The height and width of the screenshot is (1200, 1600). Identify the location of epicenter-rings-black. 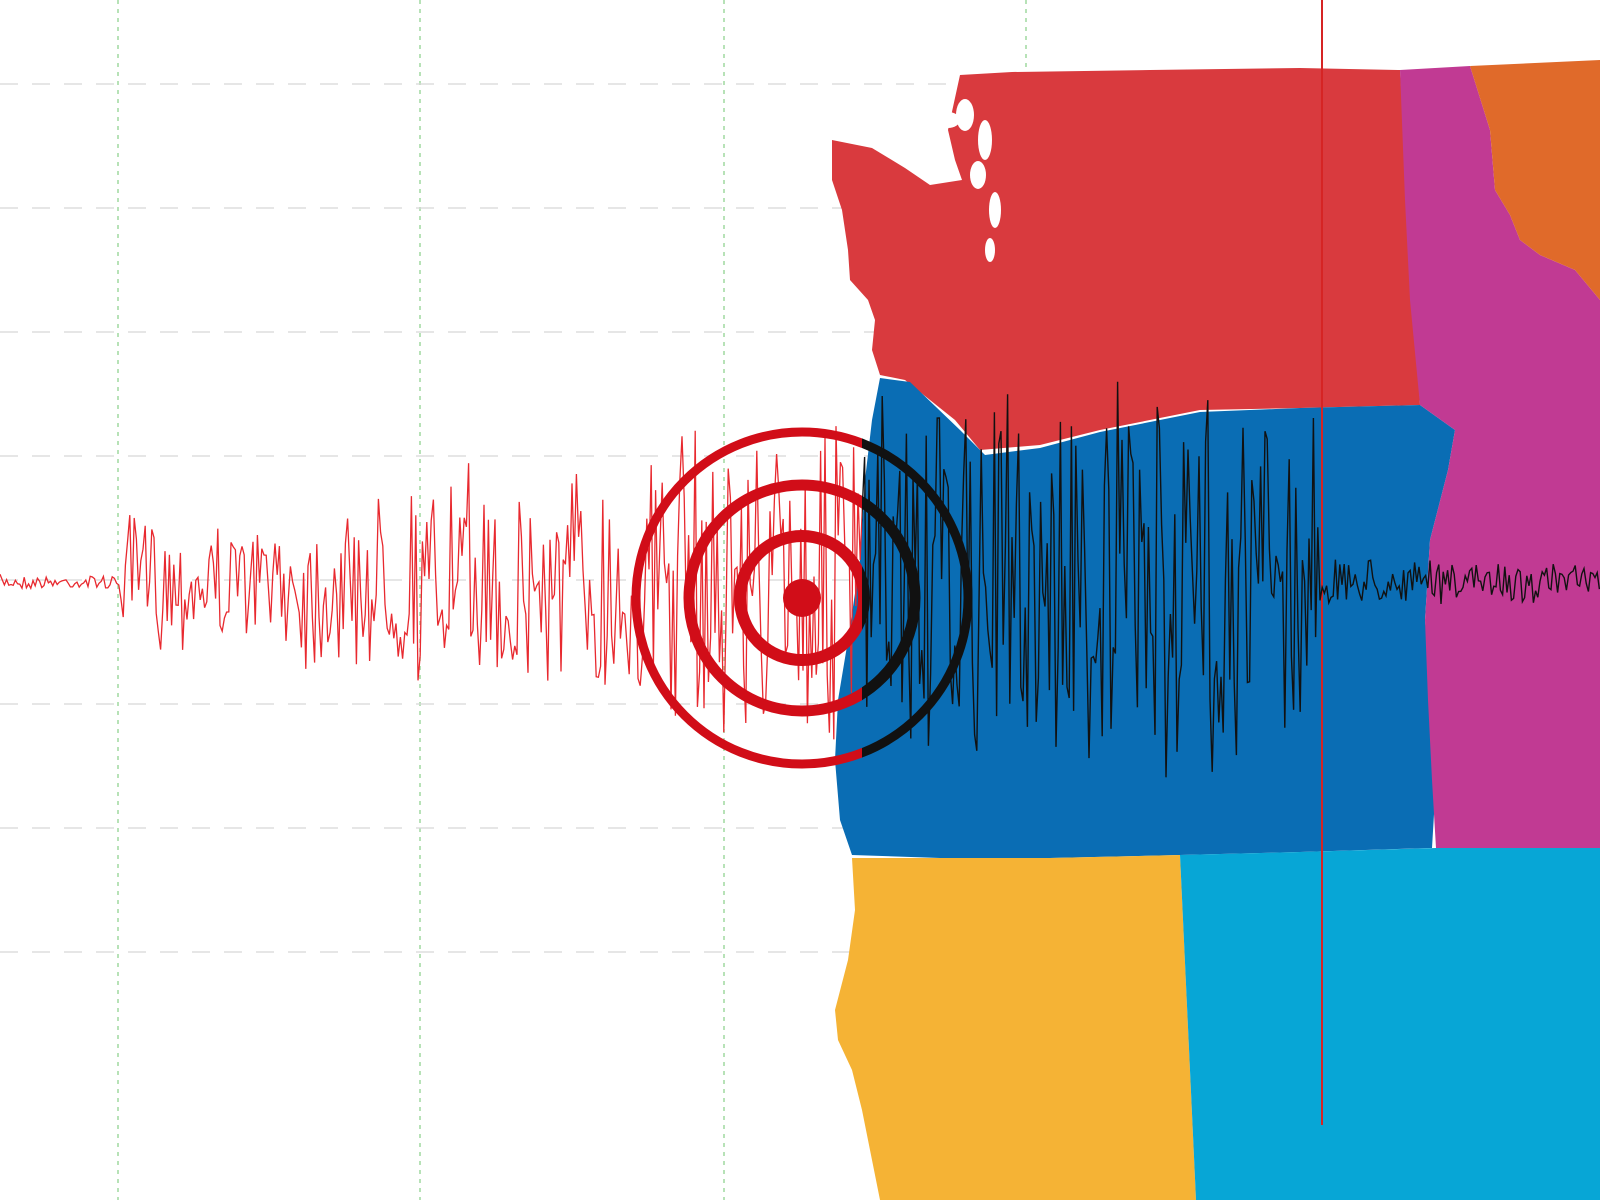
(917, 598).